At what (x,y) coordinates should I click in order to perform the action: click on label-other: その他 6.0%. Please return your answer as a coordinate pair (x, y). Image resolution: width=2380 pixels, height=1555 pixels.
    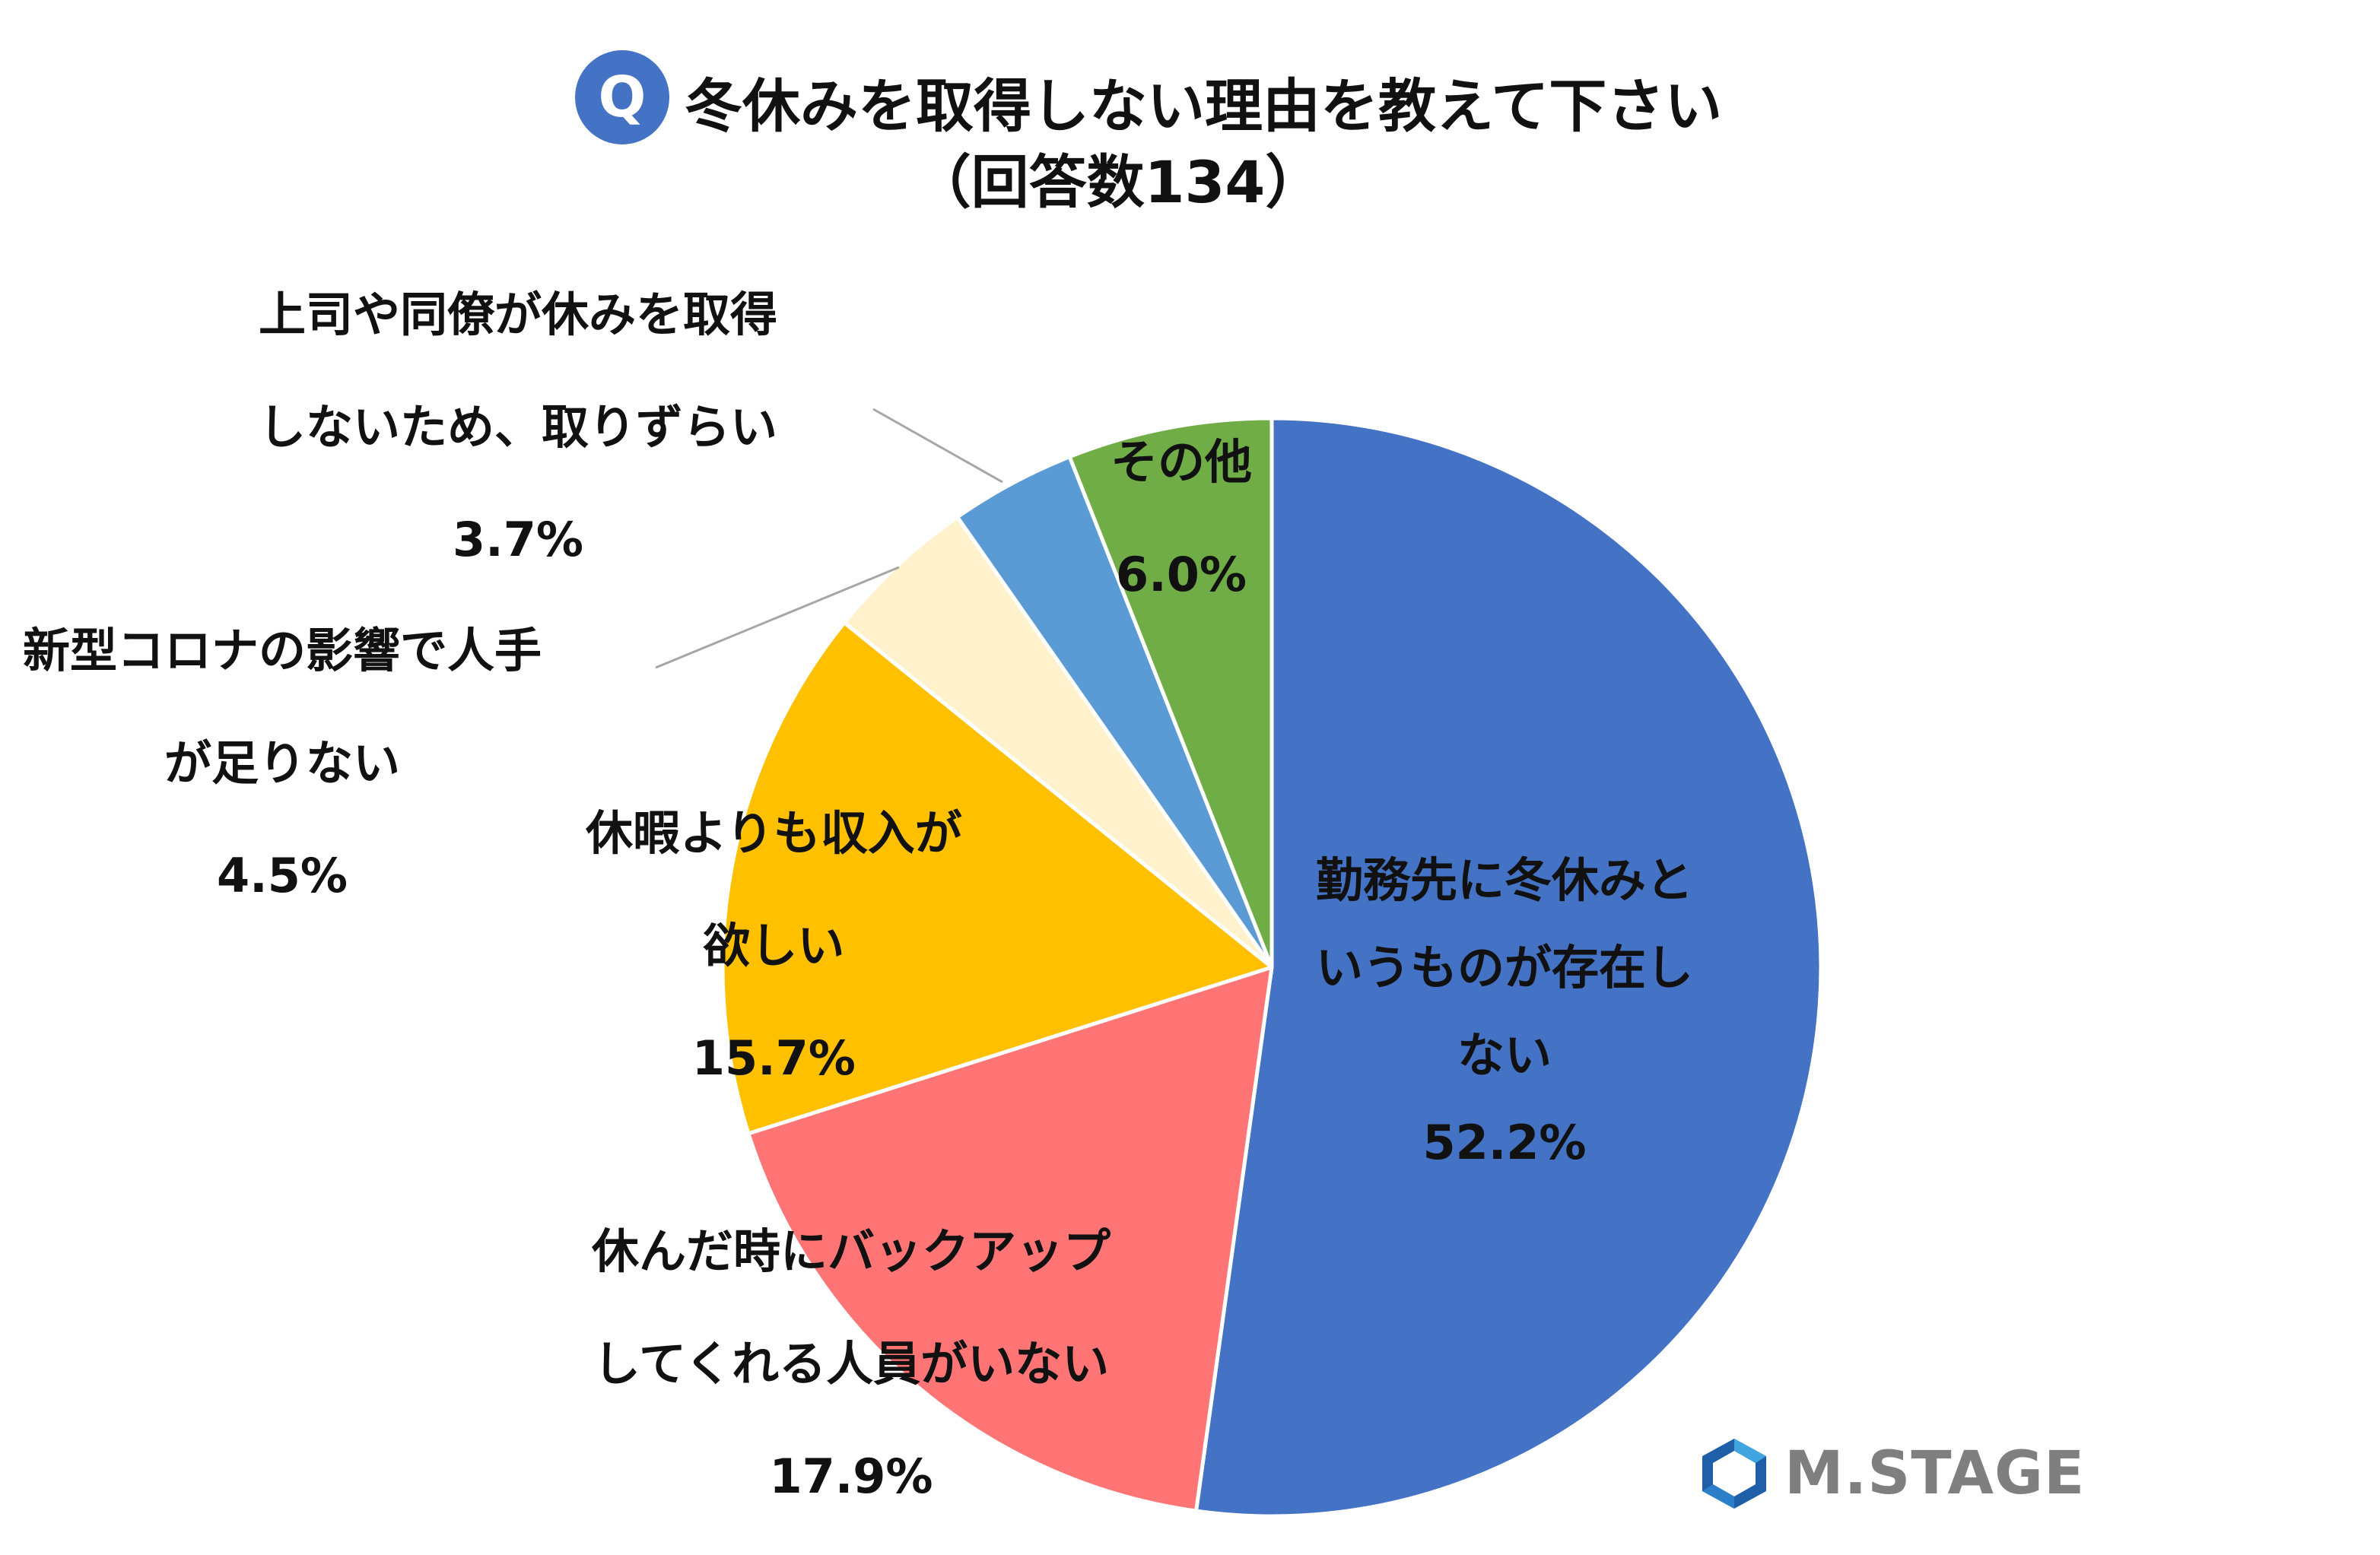
    Looking at the image, I should click on (1181, 518).